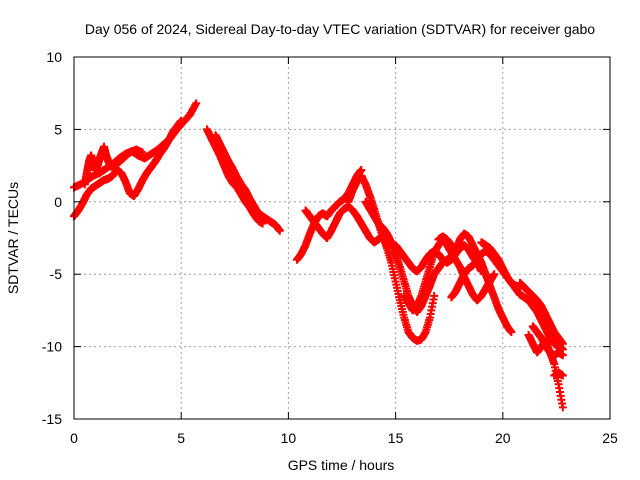 The height and width of the screenshot is (480, 640). What do you see at coordinates (52, 238) in the screenshot?
I see `y-tick-labels: 10 5 0 -5 -10 -15` at bounding box center [52, 238].